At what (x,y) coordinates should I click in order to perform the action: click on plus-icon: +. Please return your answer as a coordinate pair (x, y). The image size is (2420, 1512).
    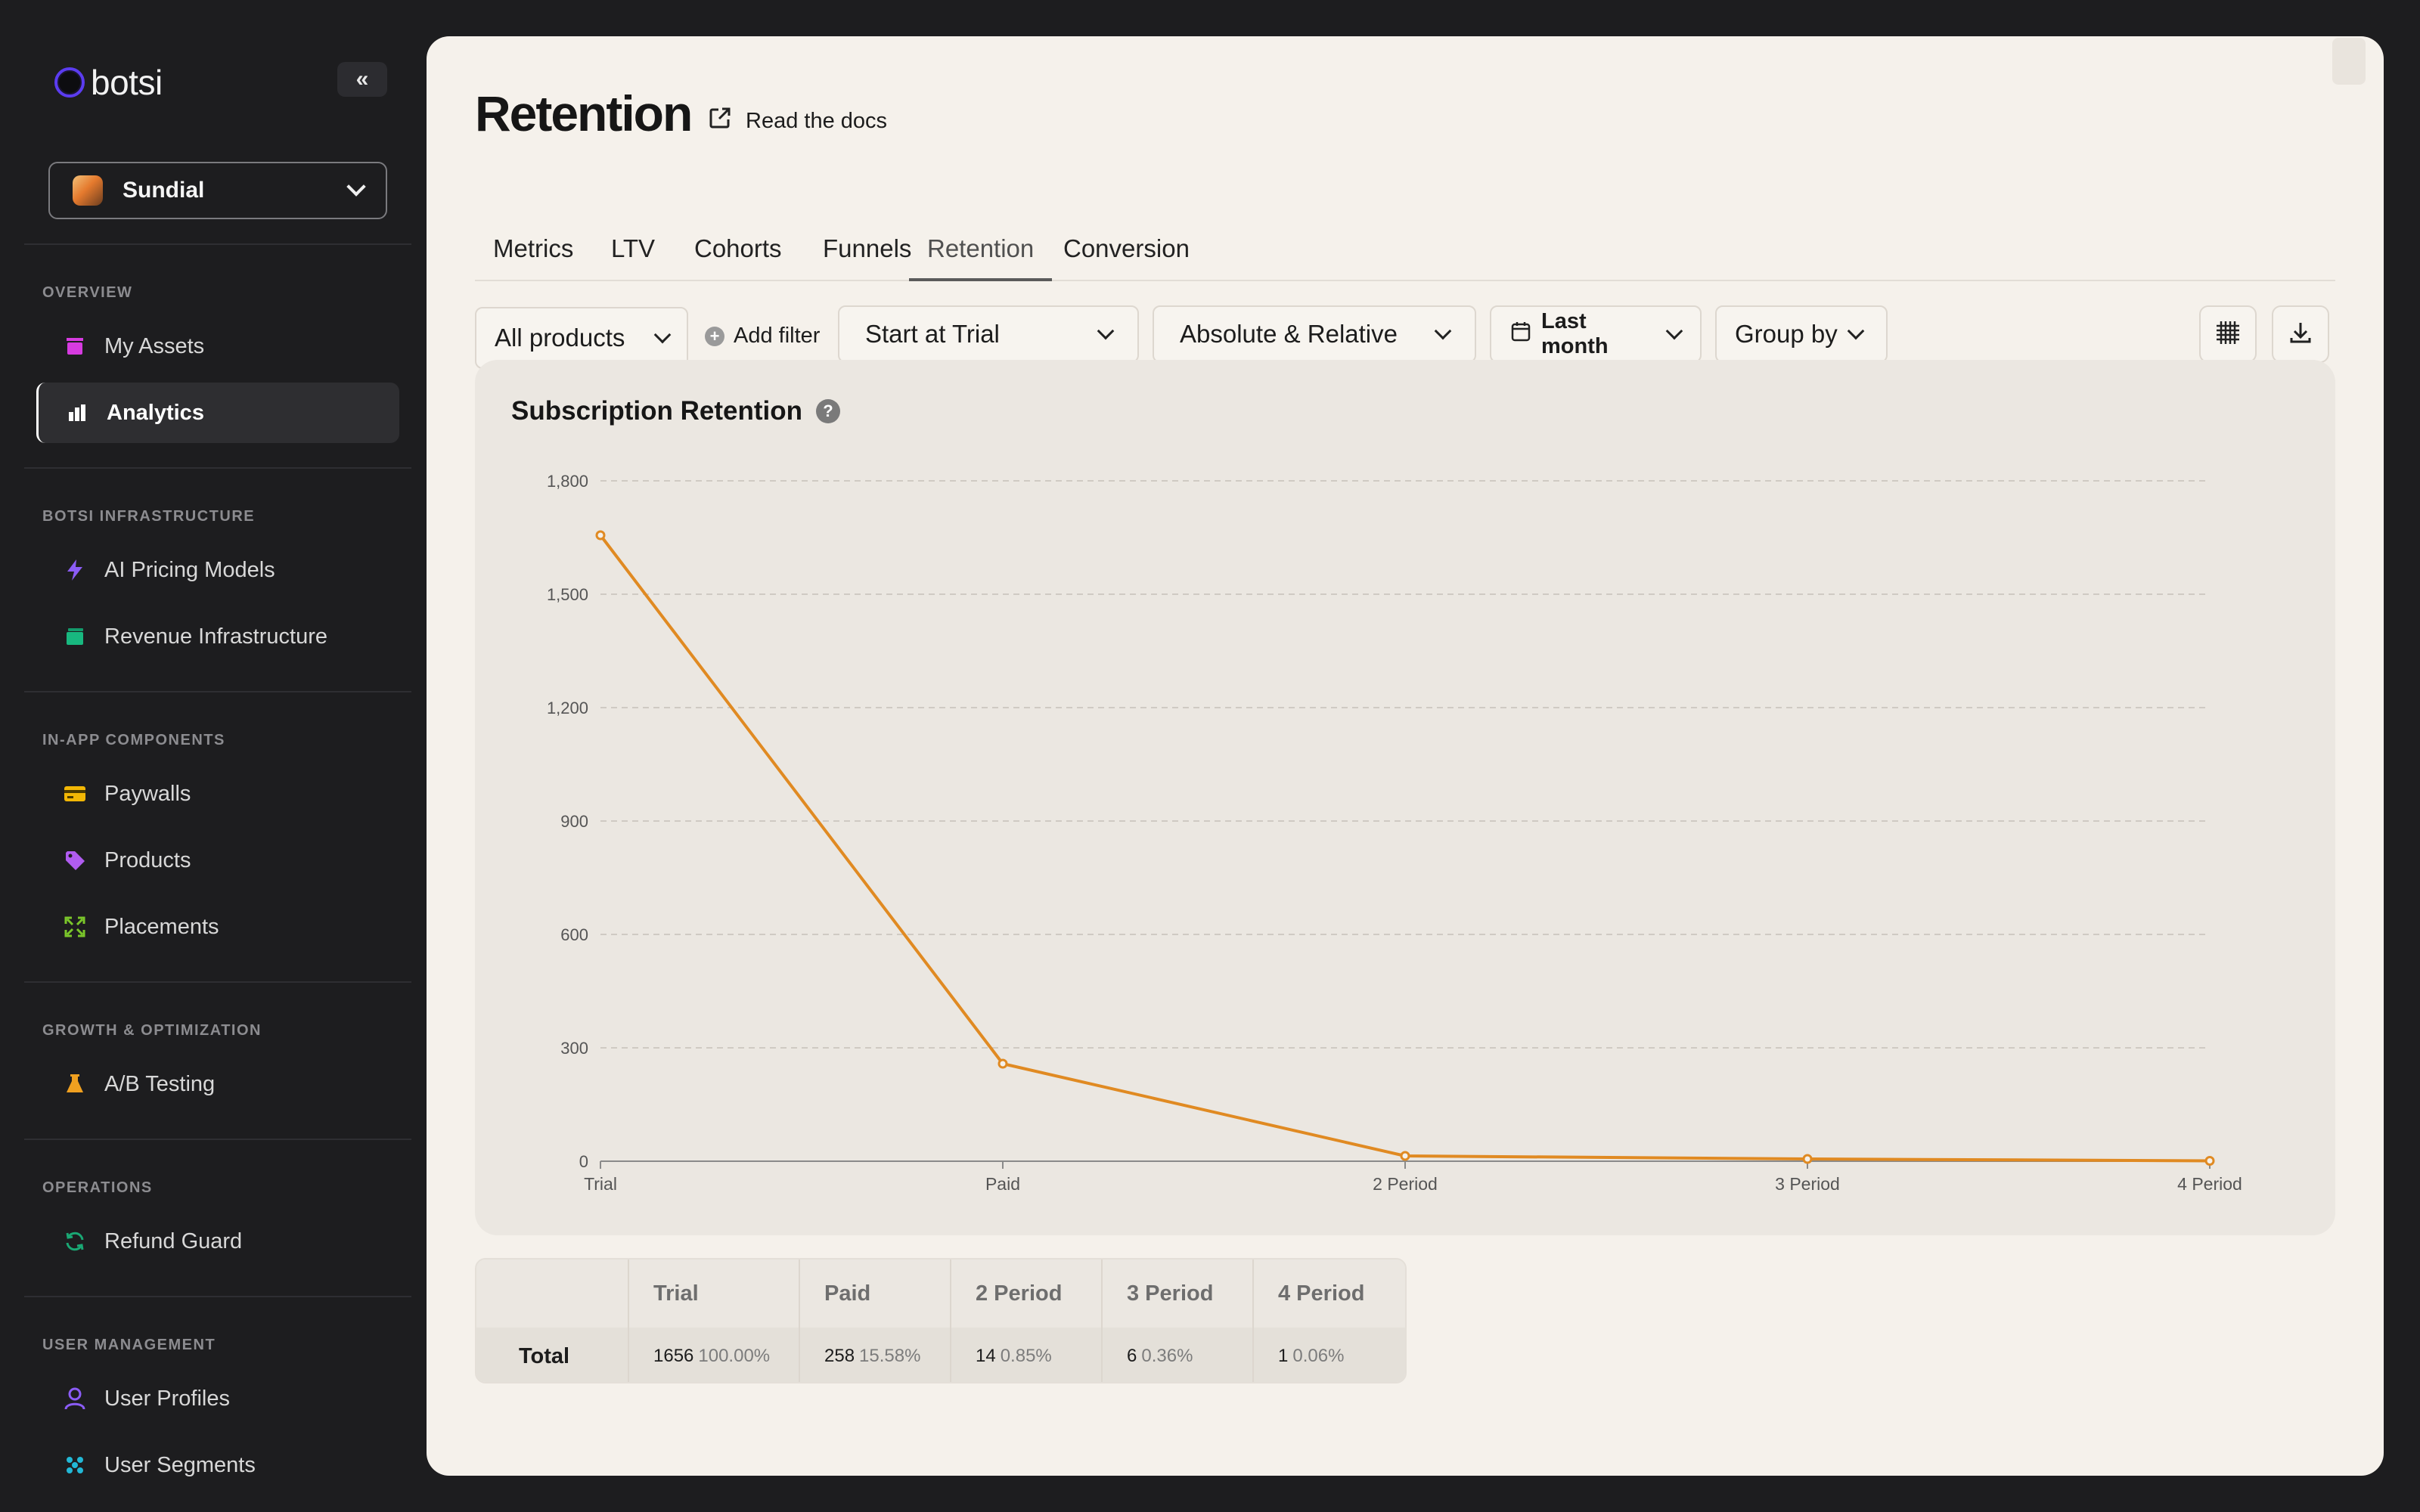
    Looking at the image, I should click on (714, 336).